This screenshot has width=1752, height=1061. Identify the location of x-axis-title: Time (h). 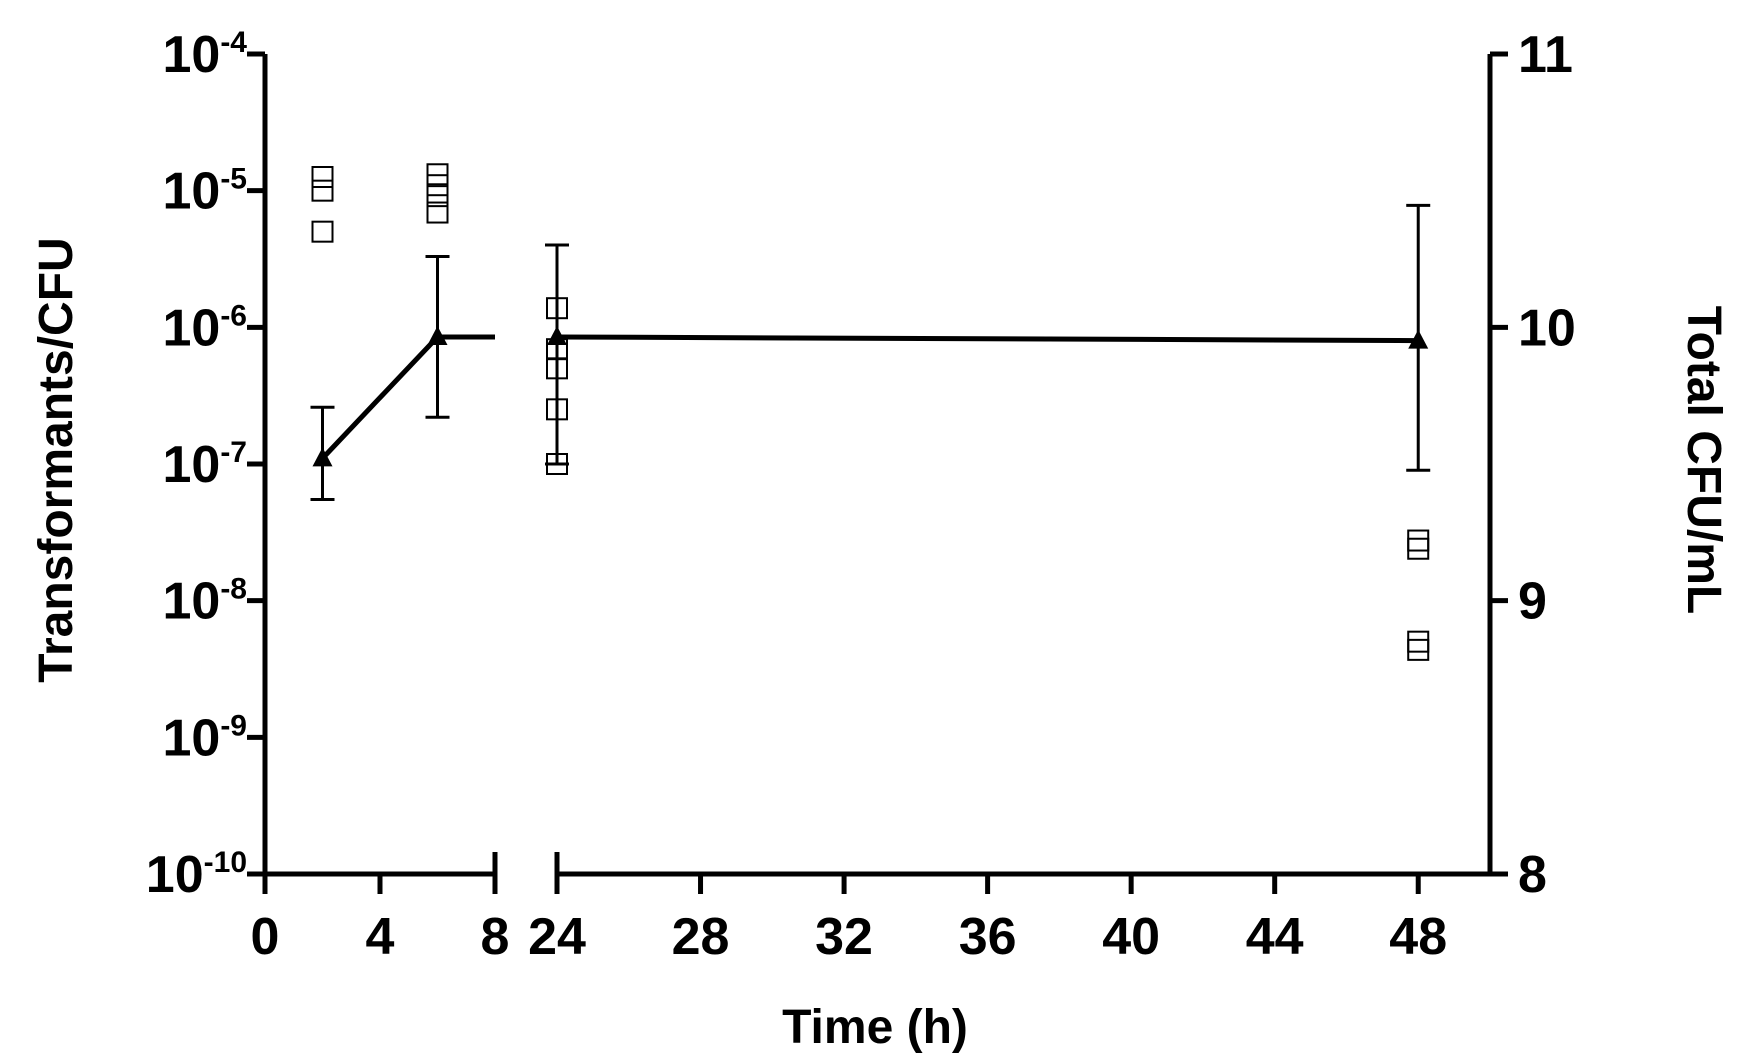
(875, 1027).